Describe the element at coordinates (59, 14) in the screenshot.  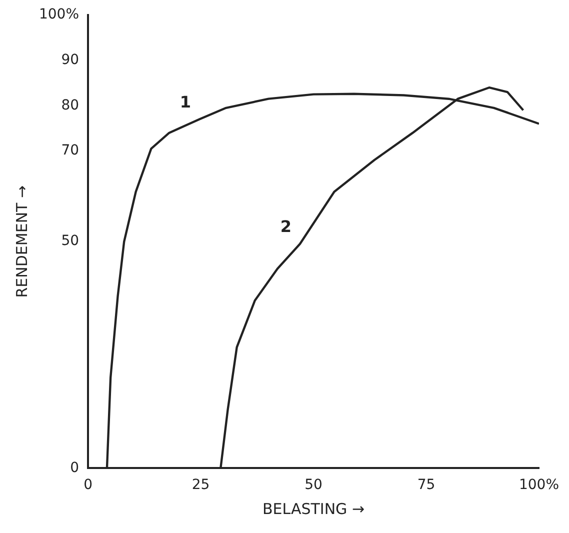
I see `y-tick-label: 100%` at that location.